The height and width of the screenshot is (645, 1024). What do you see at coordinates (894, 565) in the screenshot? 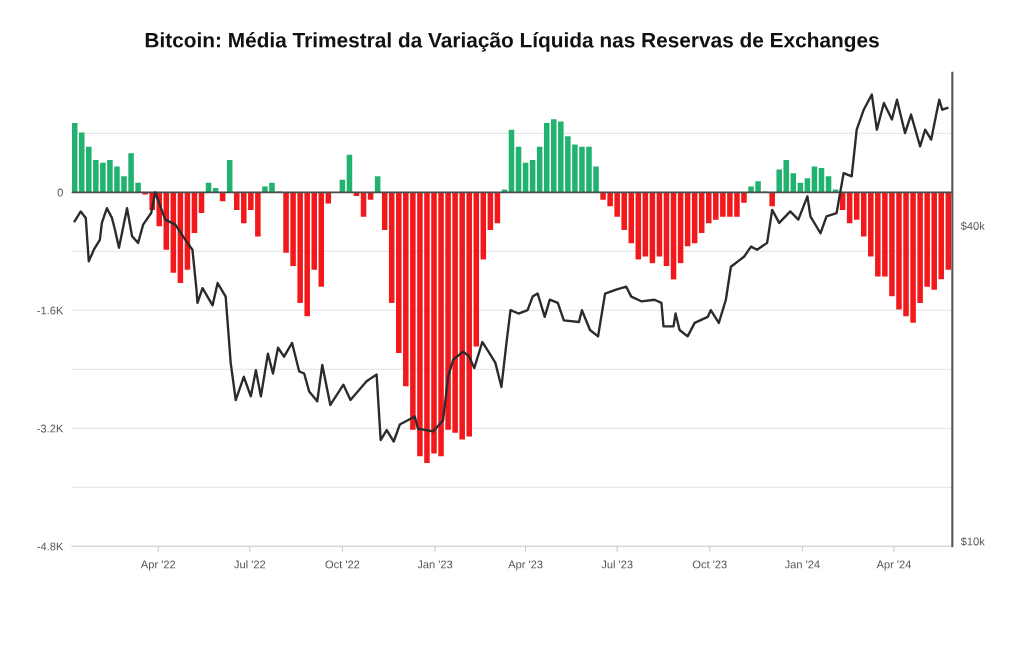
I see `x-tick-label: Apr '24` at bounding box center [894, 565].